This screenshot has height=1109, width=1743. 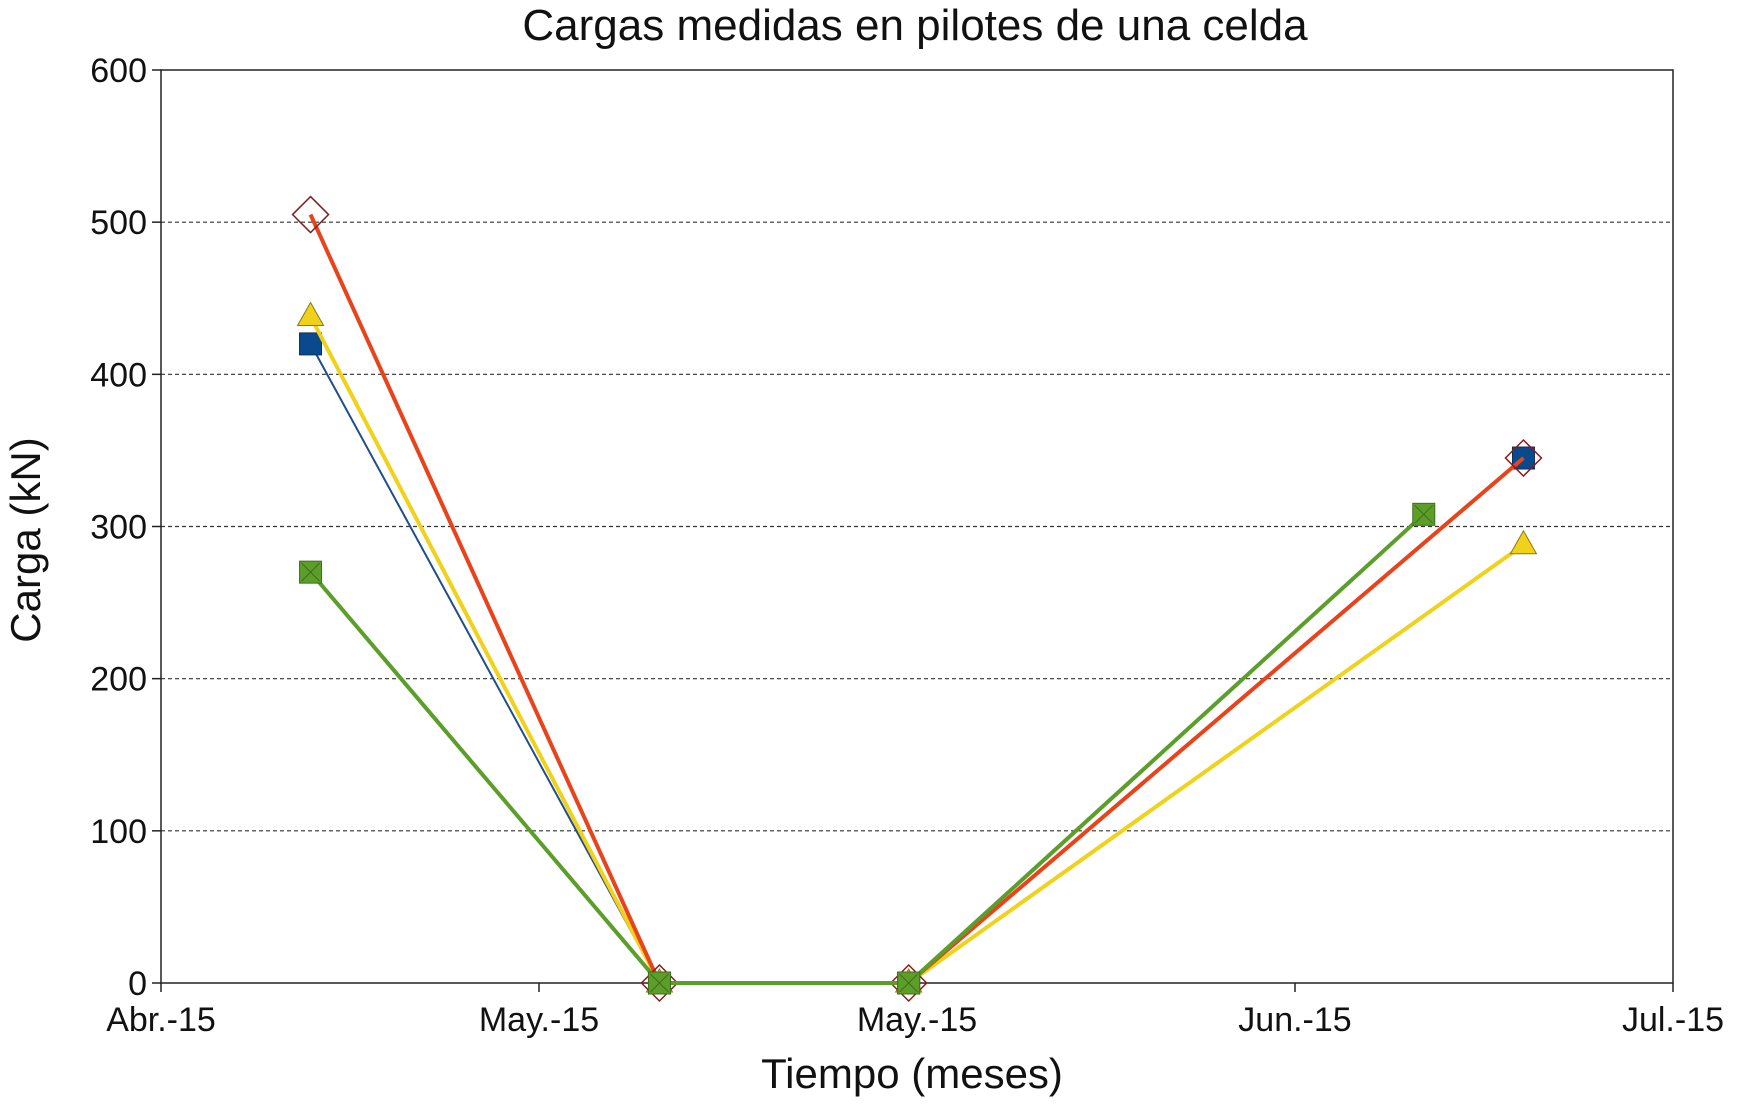 I want to click on chart-title: Cargas medidas en pilotes de una celda, so click(x=915, y=25).